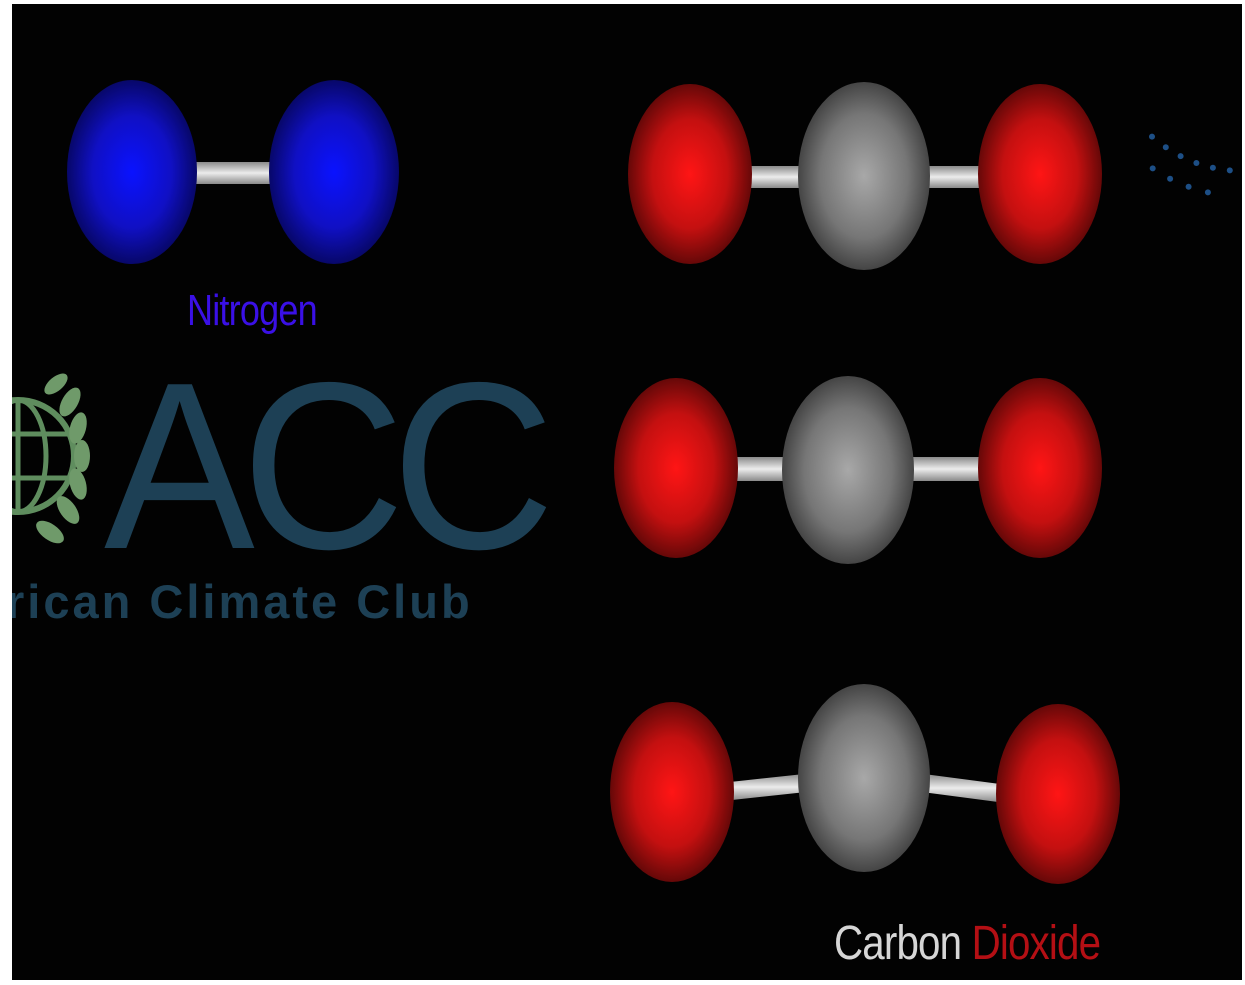 This screenshot has height=985, width=1245. What do you see at coordinates (898, 943) in the screenshot?
I see `carbon-word: Carbon` at bounding box center [898, 943].